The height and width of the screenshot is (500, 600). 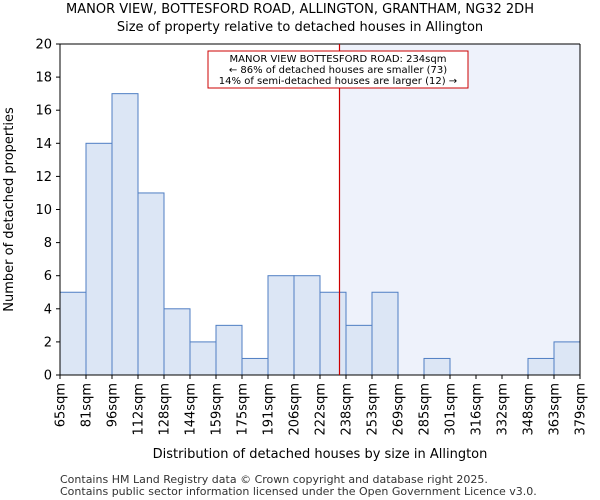 I want to click on x-tick-label: 379sqm, so click(x=581, y=409).